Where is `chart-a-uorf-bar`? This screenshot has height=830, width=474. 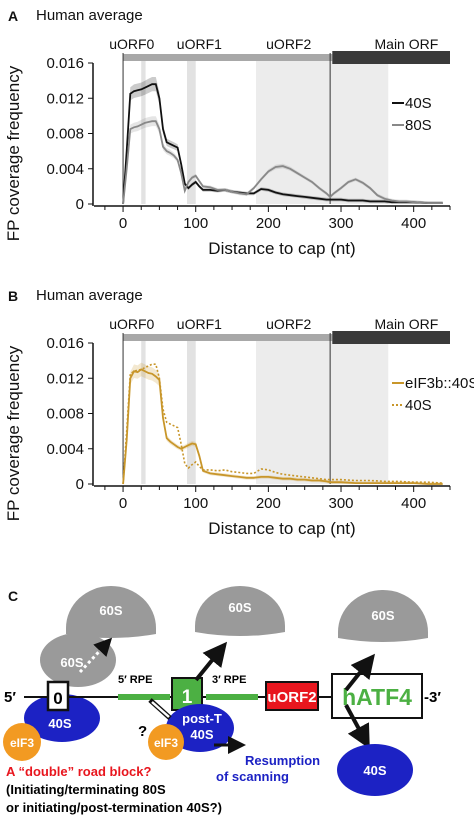
chart-a-uorf-bar is located at coordinates (228, 57).